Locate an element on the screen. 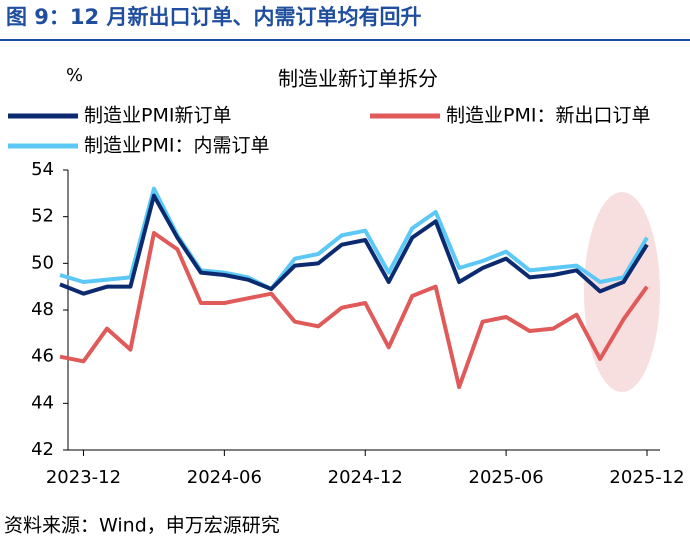 This screenshot has height=553, width=690. figure-title: 图 9：12 月新出口订单、内需订单均有回升 is located at coordinates (213, 17).